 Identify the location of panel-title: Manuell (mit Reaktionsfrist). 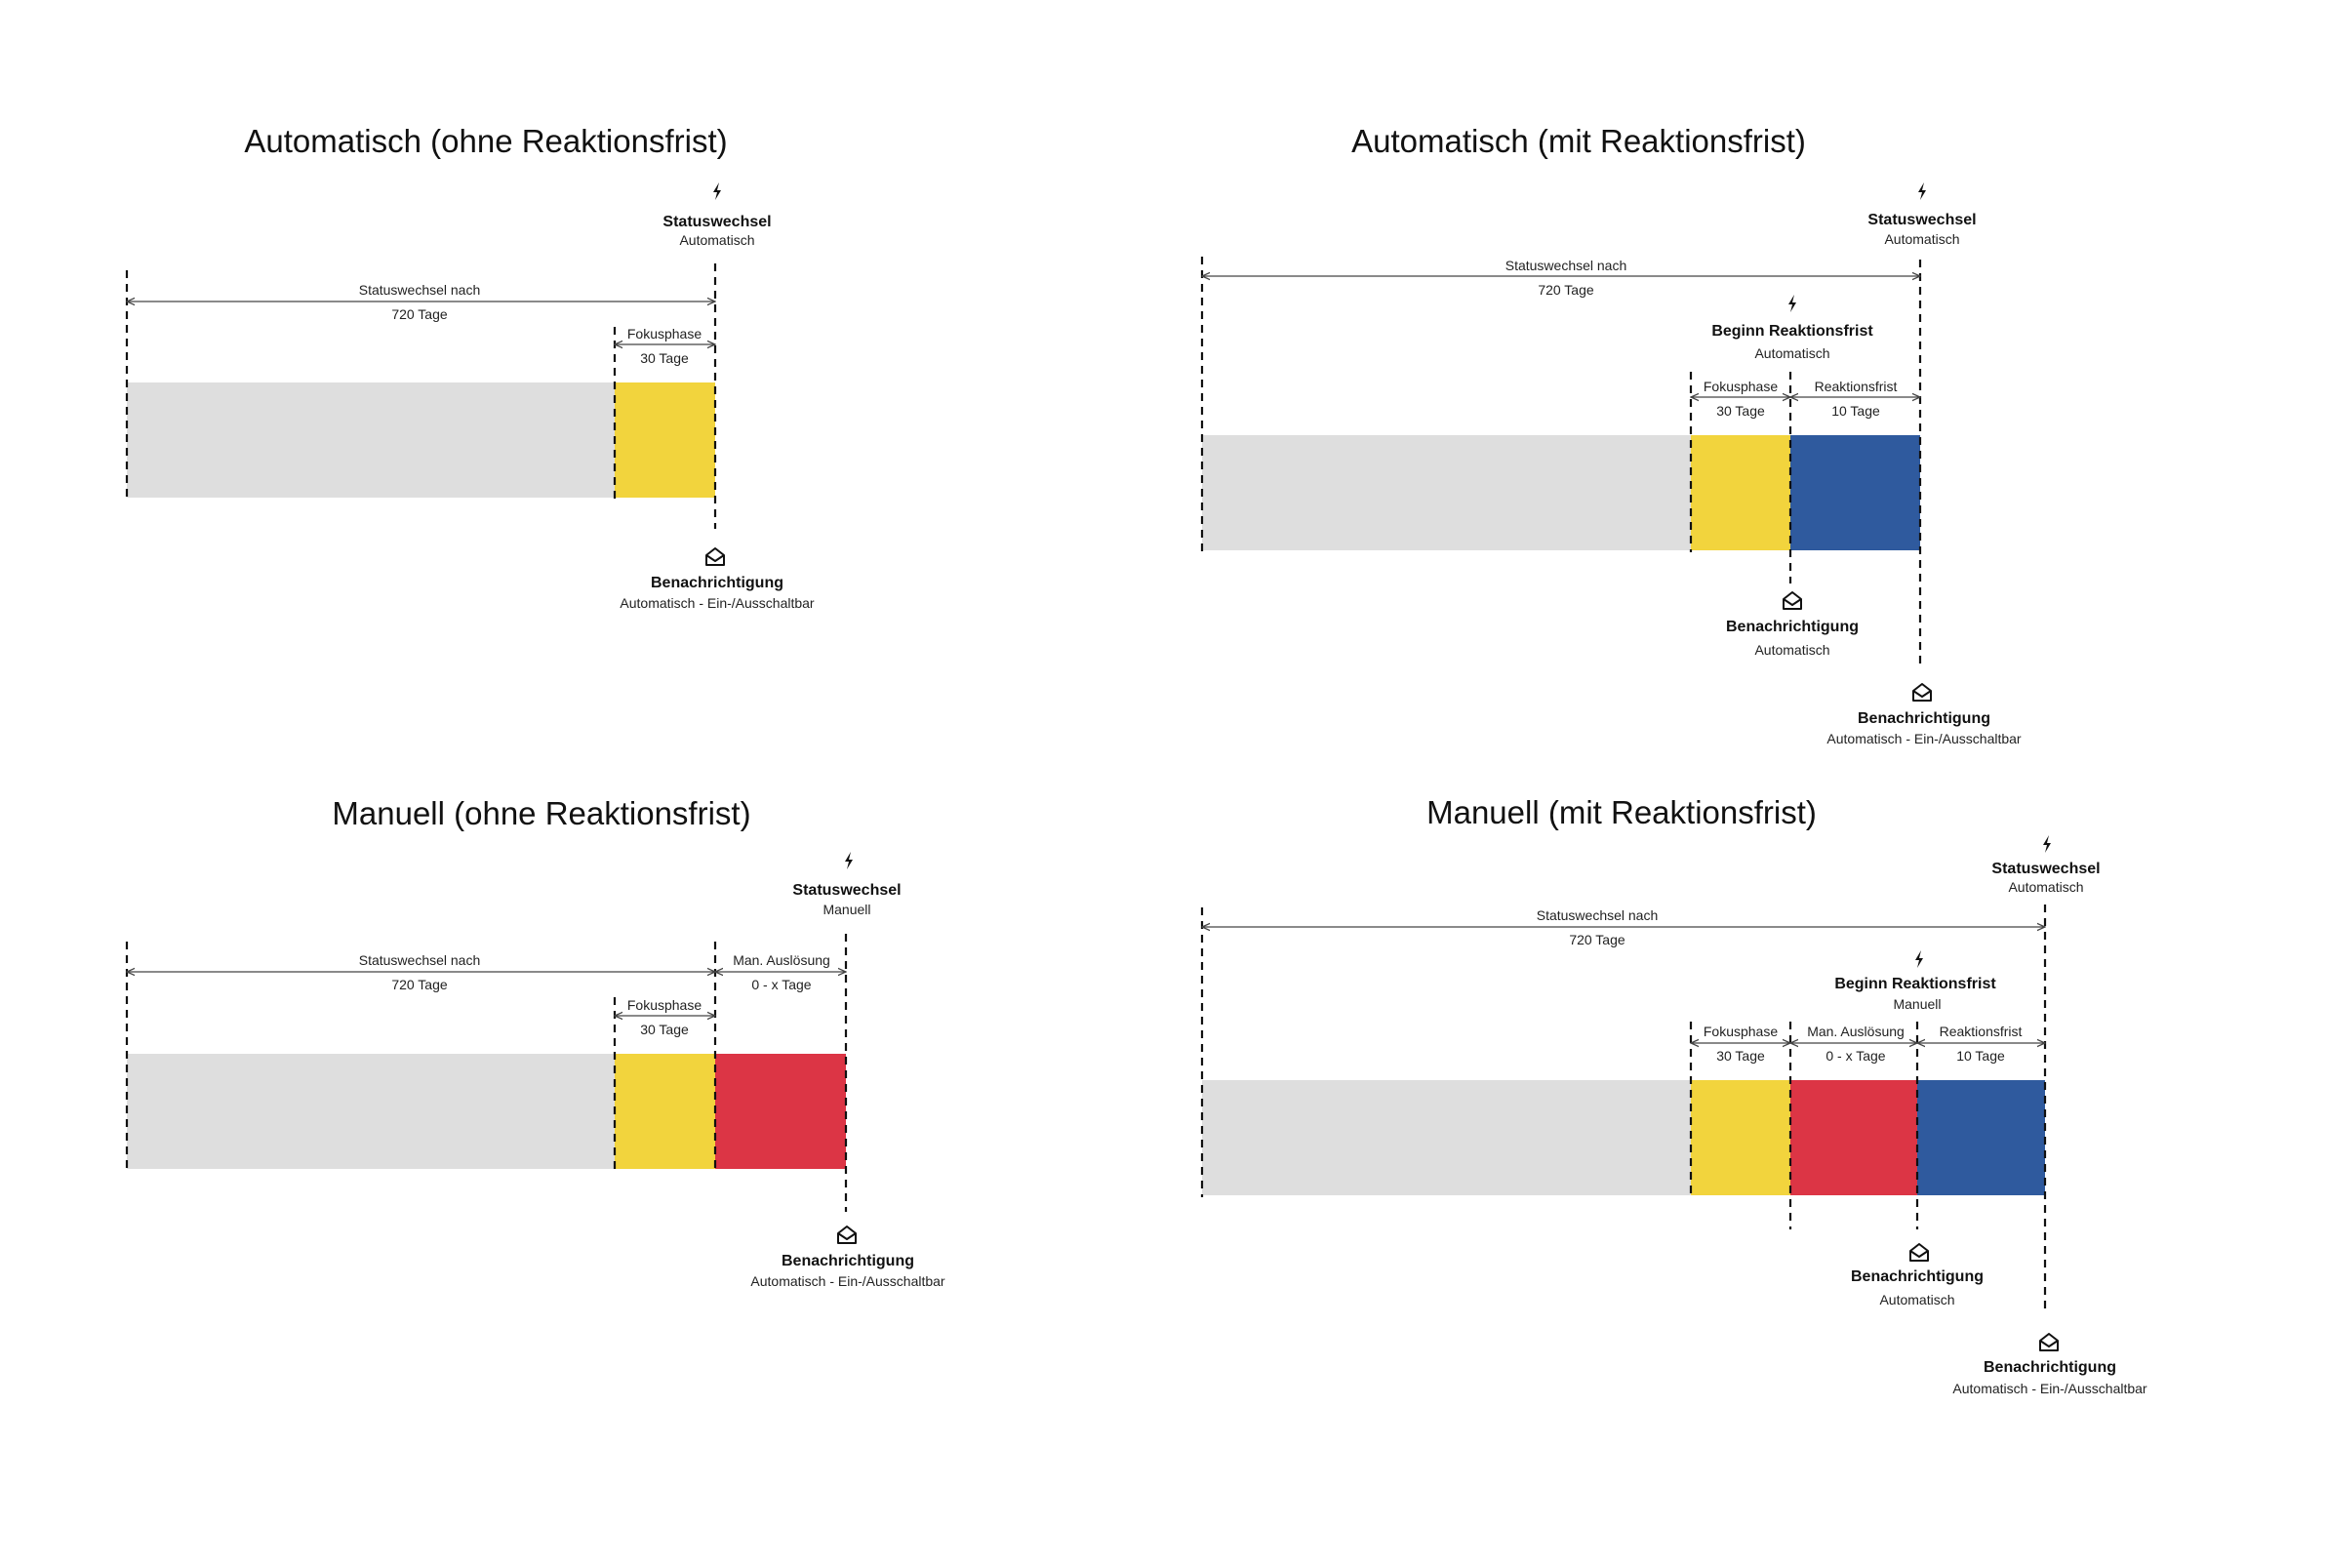
(1621, 812).